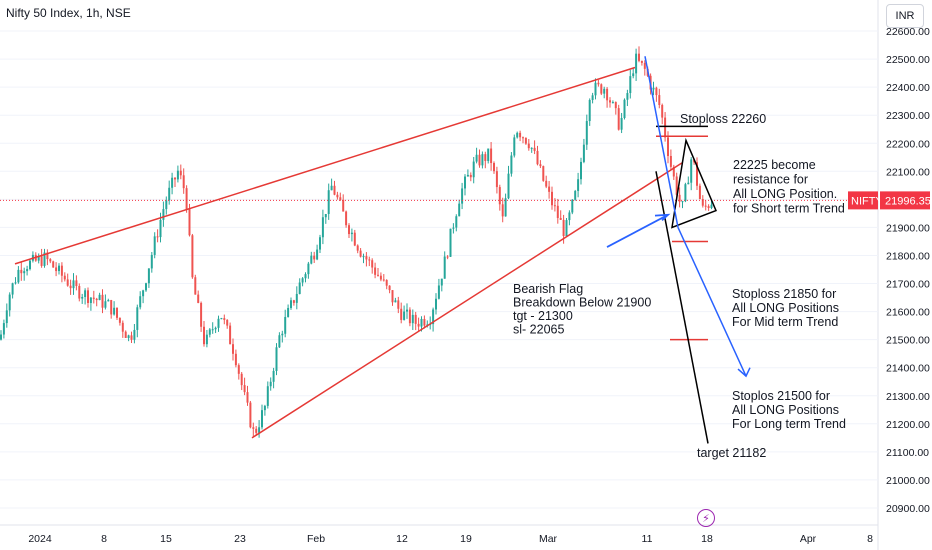 The height and width of the screenshot is (550, 932). Describe the element at coordinates (770, 180) in the screenshot. I see `annotation-resistance: resistance for` at that location.